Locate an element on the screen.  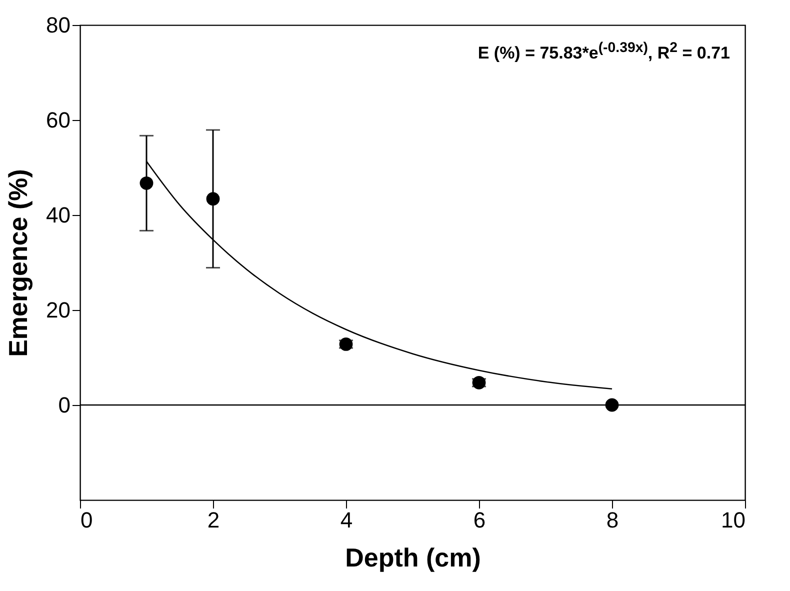
y-tick-label: 60 is located at coordinates (58, 120).